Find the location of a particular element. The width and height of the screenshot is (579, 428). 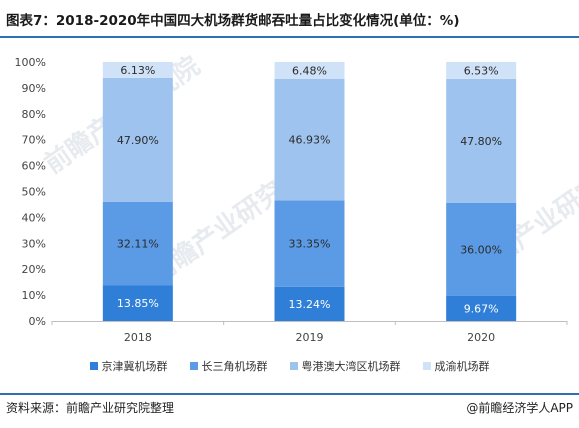

y-tick-label: 30% is located at coordinates (34, 243).